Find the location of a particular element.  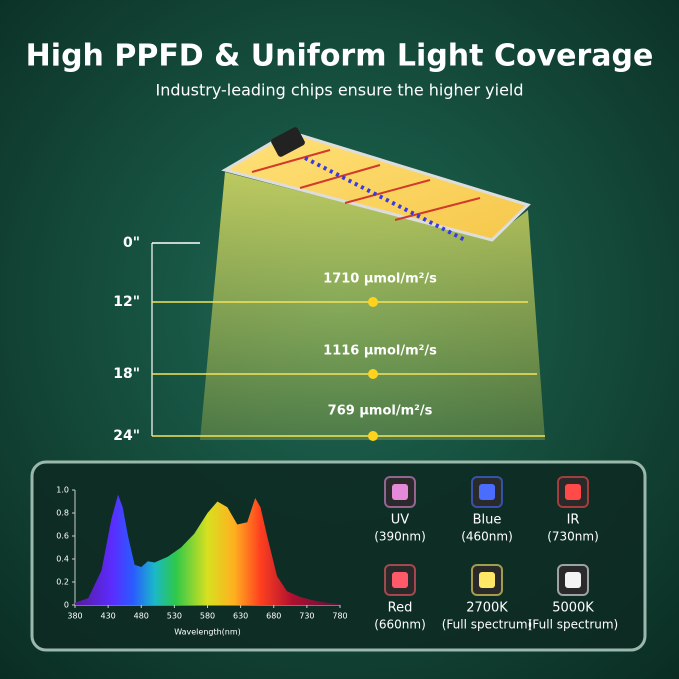

x-tick-label: 380 is located at coordinates (74, 616).